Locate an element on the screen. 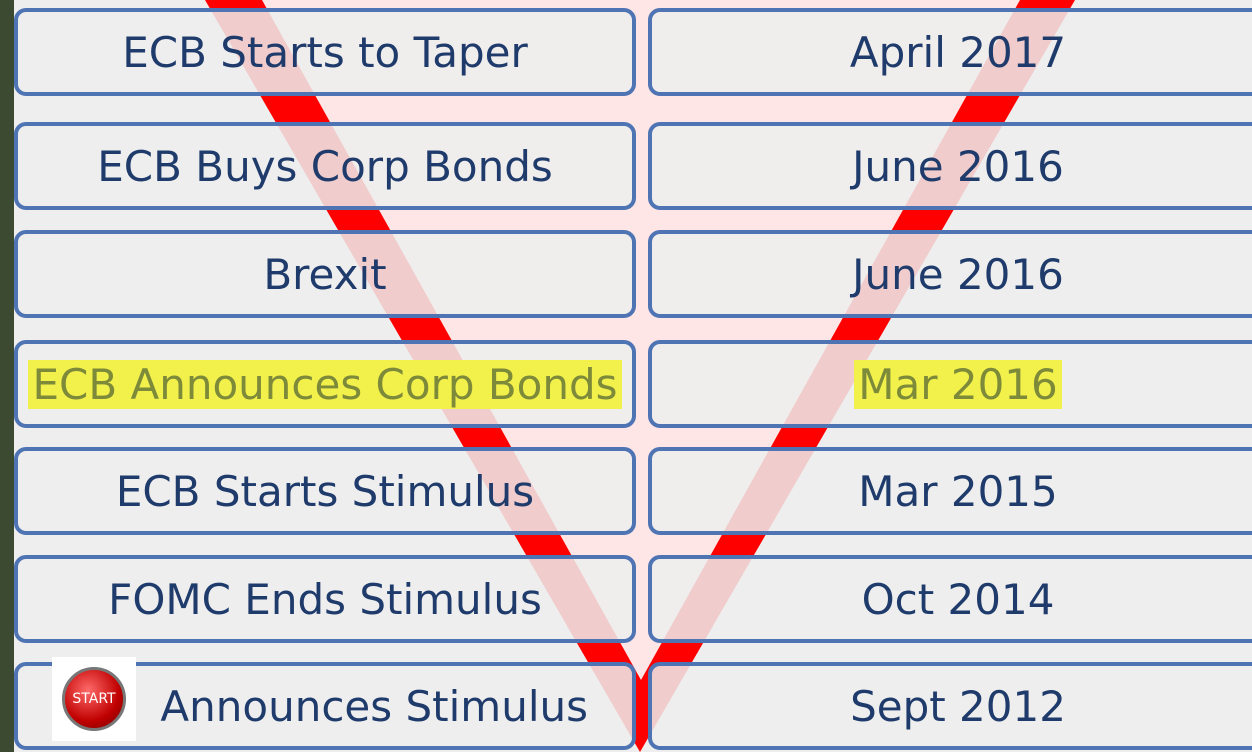  date-cell: April 2017 is located at coordinates (950, 52).